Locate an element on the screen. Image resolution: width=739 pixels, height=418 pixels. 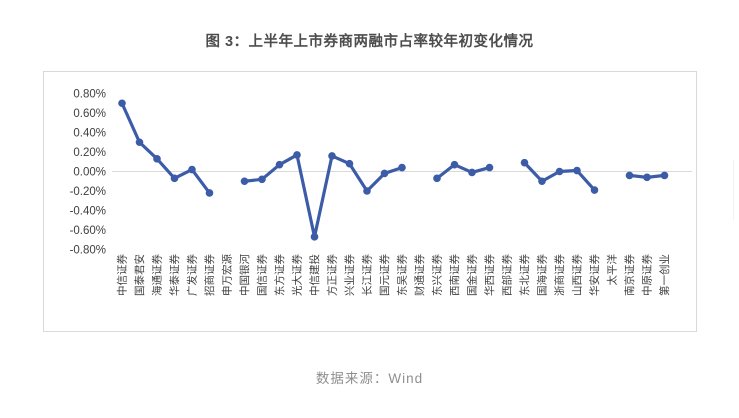
x-axis-category-label: 广发证券 is located at coordinates (191, 275).